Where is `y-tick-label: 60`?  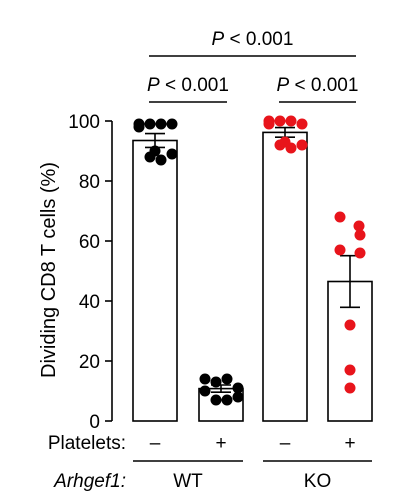 y-tick-label: 60 is located at coordinates (89, 242).